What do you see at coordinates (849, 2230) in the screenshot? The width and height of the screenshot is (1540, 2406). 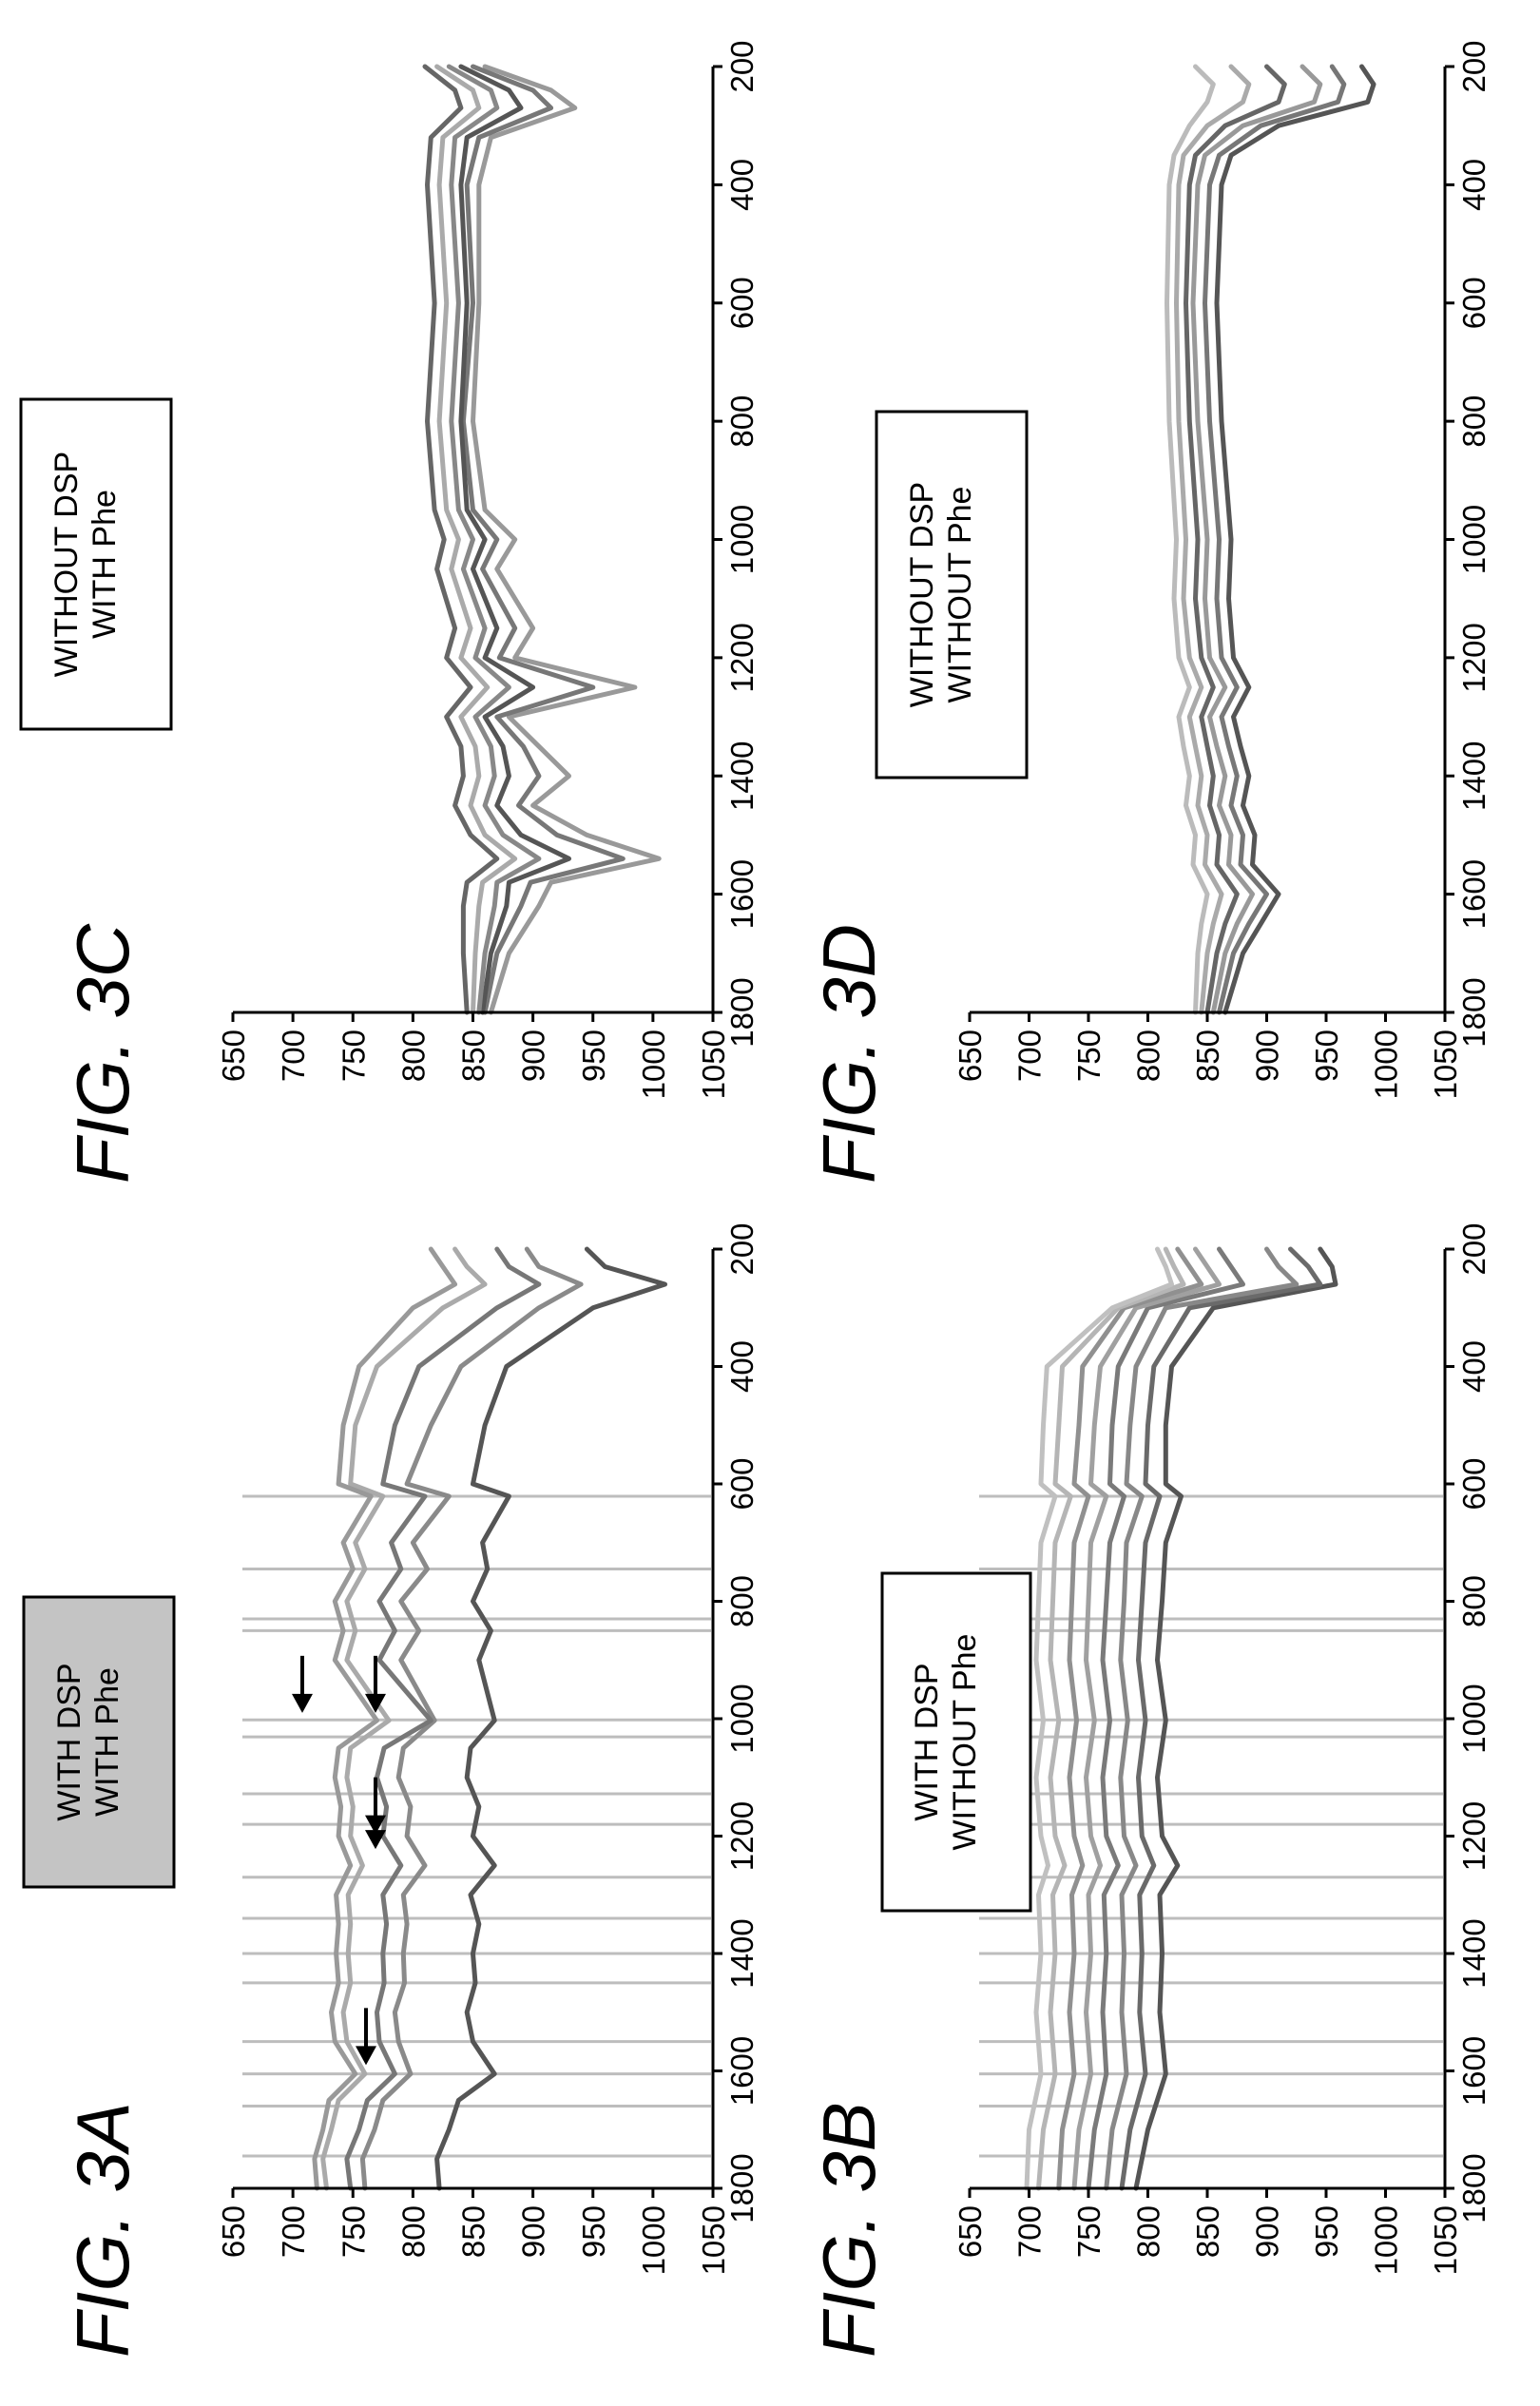 I see `figure-label: FIG. 3B` at bounding box center [849, 2230].